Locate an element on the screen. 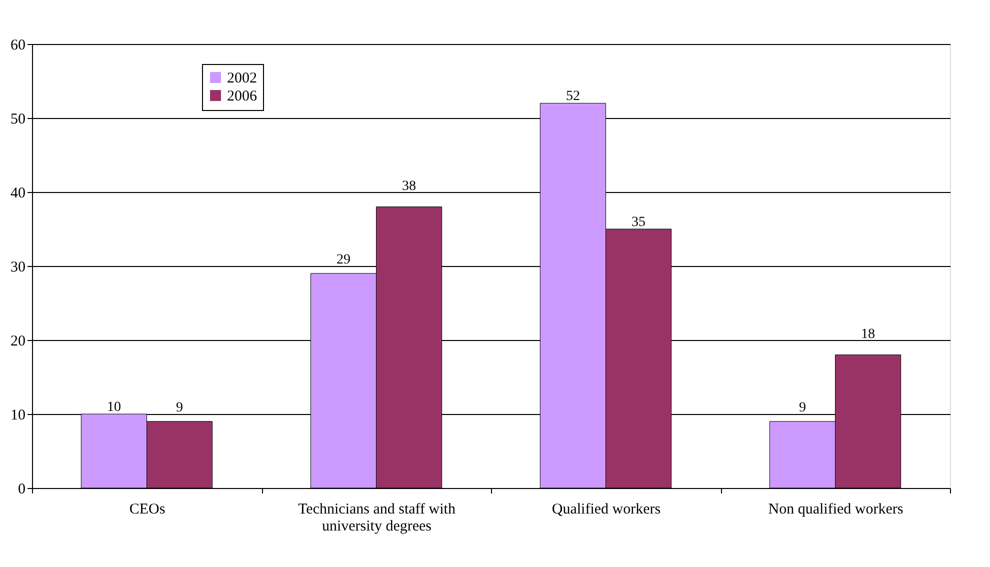 Image resolution: width=990 pixels, height=567 pixels. data-label: 35 is located at coordinates (639, 222).